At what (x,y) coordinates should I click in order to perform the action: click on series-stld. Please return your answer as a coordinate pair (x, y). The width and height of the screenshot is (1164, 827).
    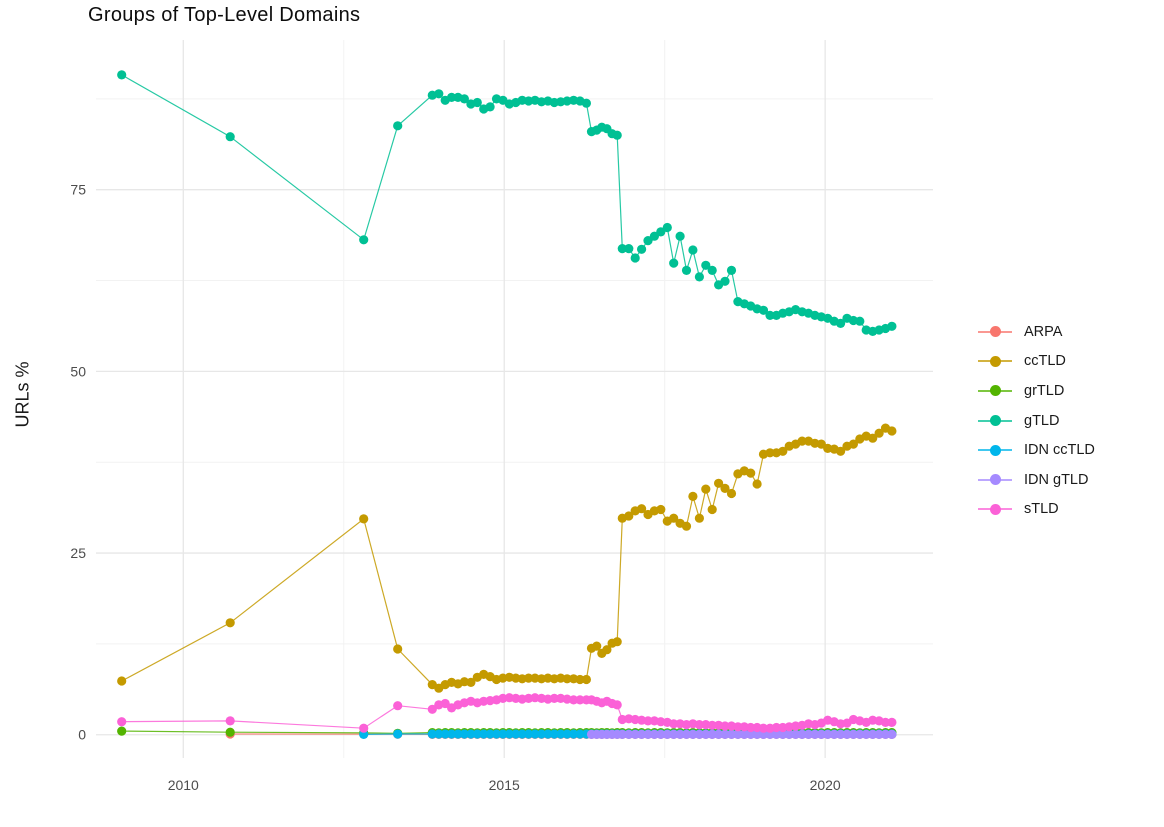
    Looking at the image, I should click on (507, 713).